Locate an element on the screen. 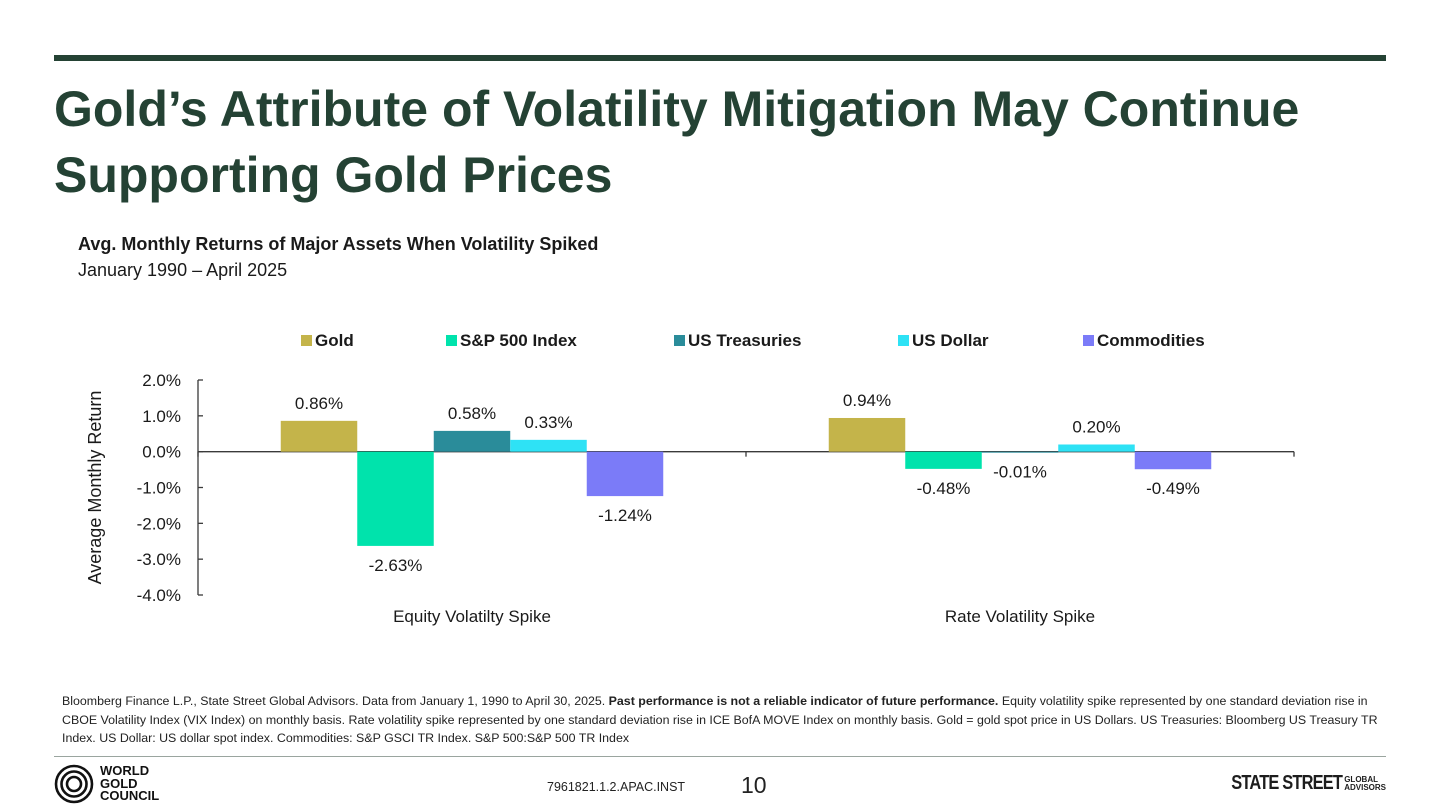 The image size is (1440, 810). legend-label-2: US Treasuries is located at coordinates (744, 340).